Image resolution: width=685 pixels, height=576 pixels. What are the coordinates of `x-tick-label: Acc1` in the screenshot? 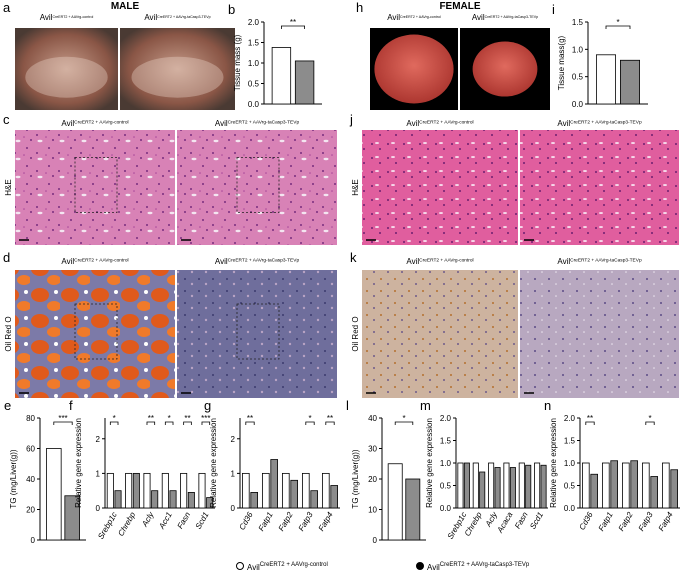 It's located at (165, 521).